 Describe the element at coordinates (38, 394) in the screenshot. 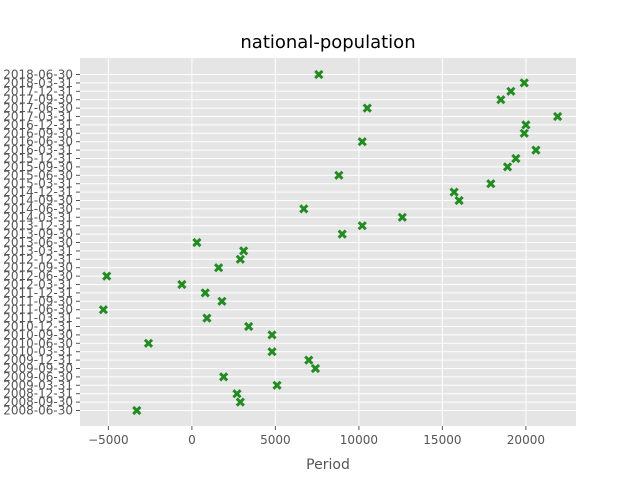

I see `y-tick-label: 2008-12-31` at that location.